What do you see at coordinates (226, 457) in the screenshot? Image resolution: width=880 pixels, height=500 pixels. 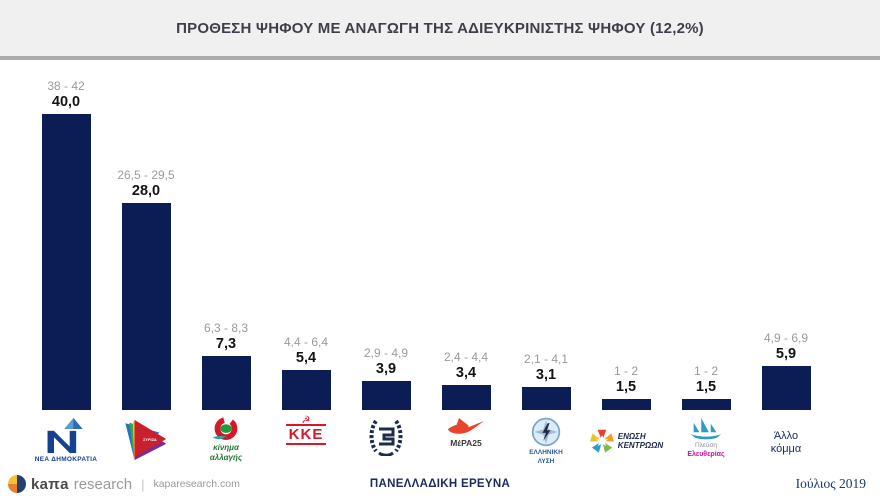 I see `kinal-caption-line2: αλλαγής` at bounding box center [226, 457].